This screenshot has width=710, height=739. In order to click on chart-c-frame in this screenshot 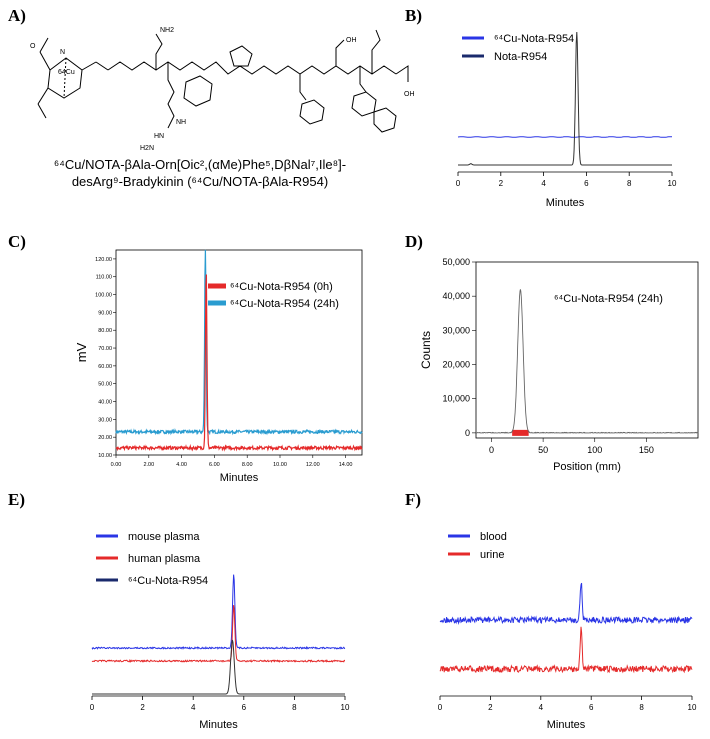, I will do `click(239, 352)`.